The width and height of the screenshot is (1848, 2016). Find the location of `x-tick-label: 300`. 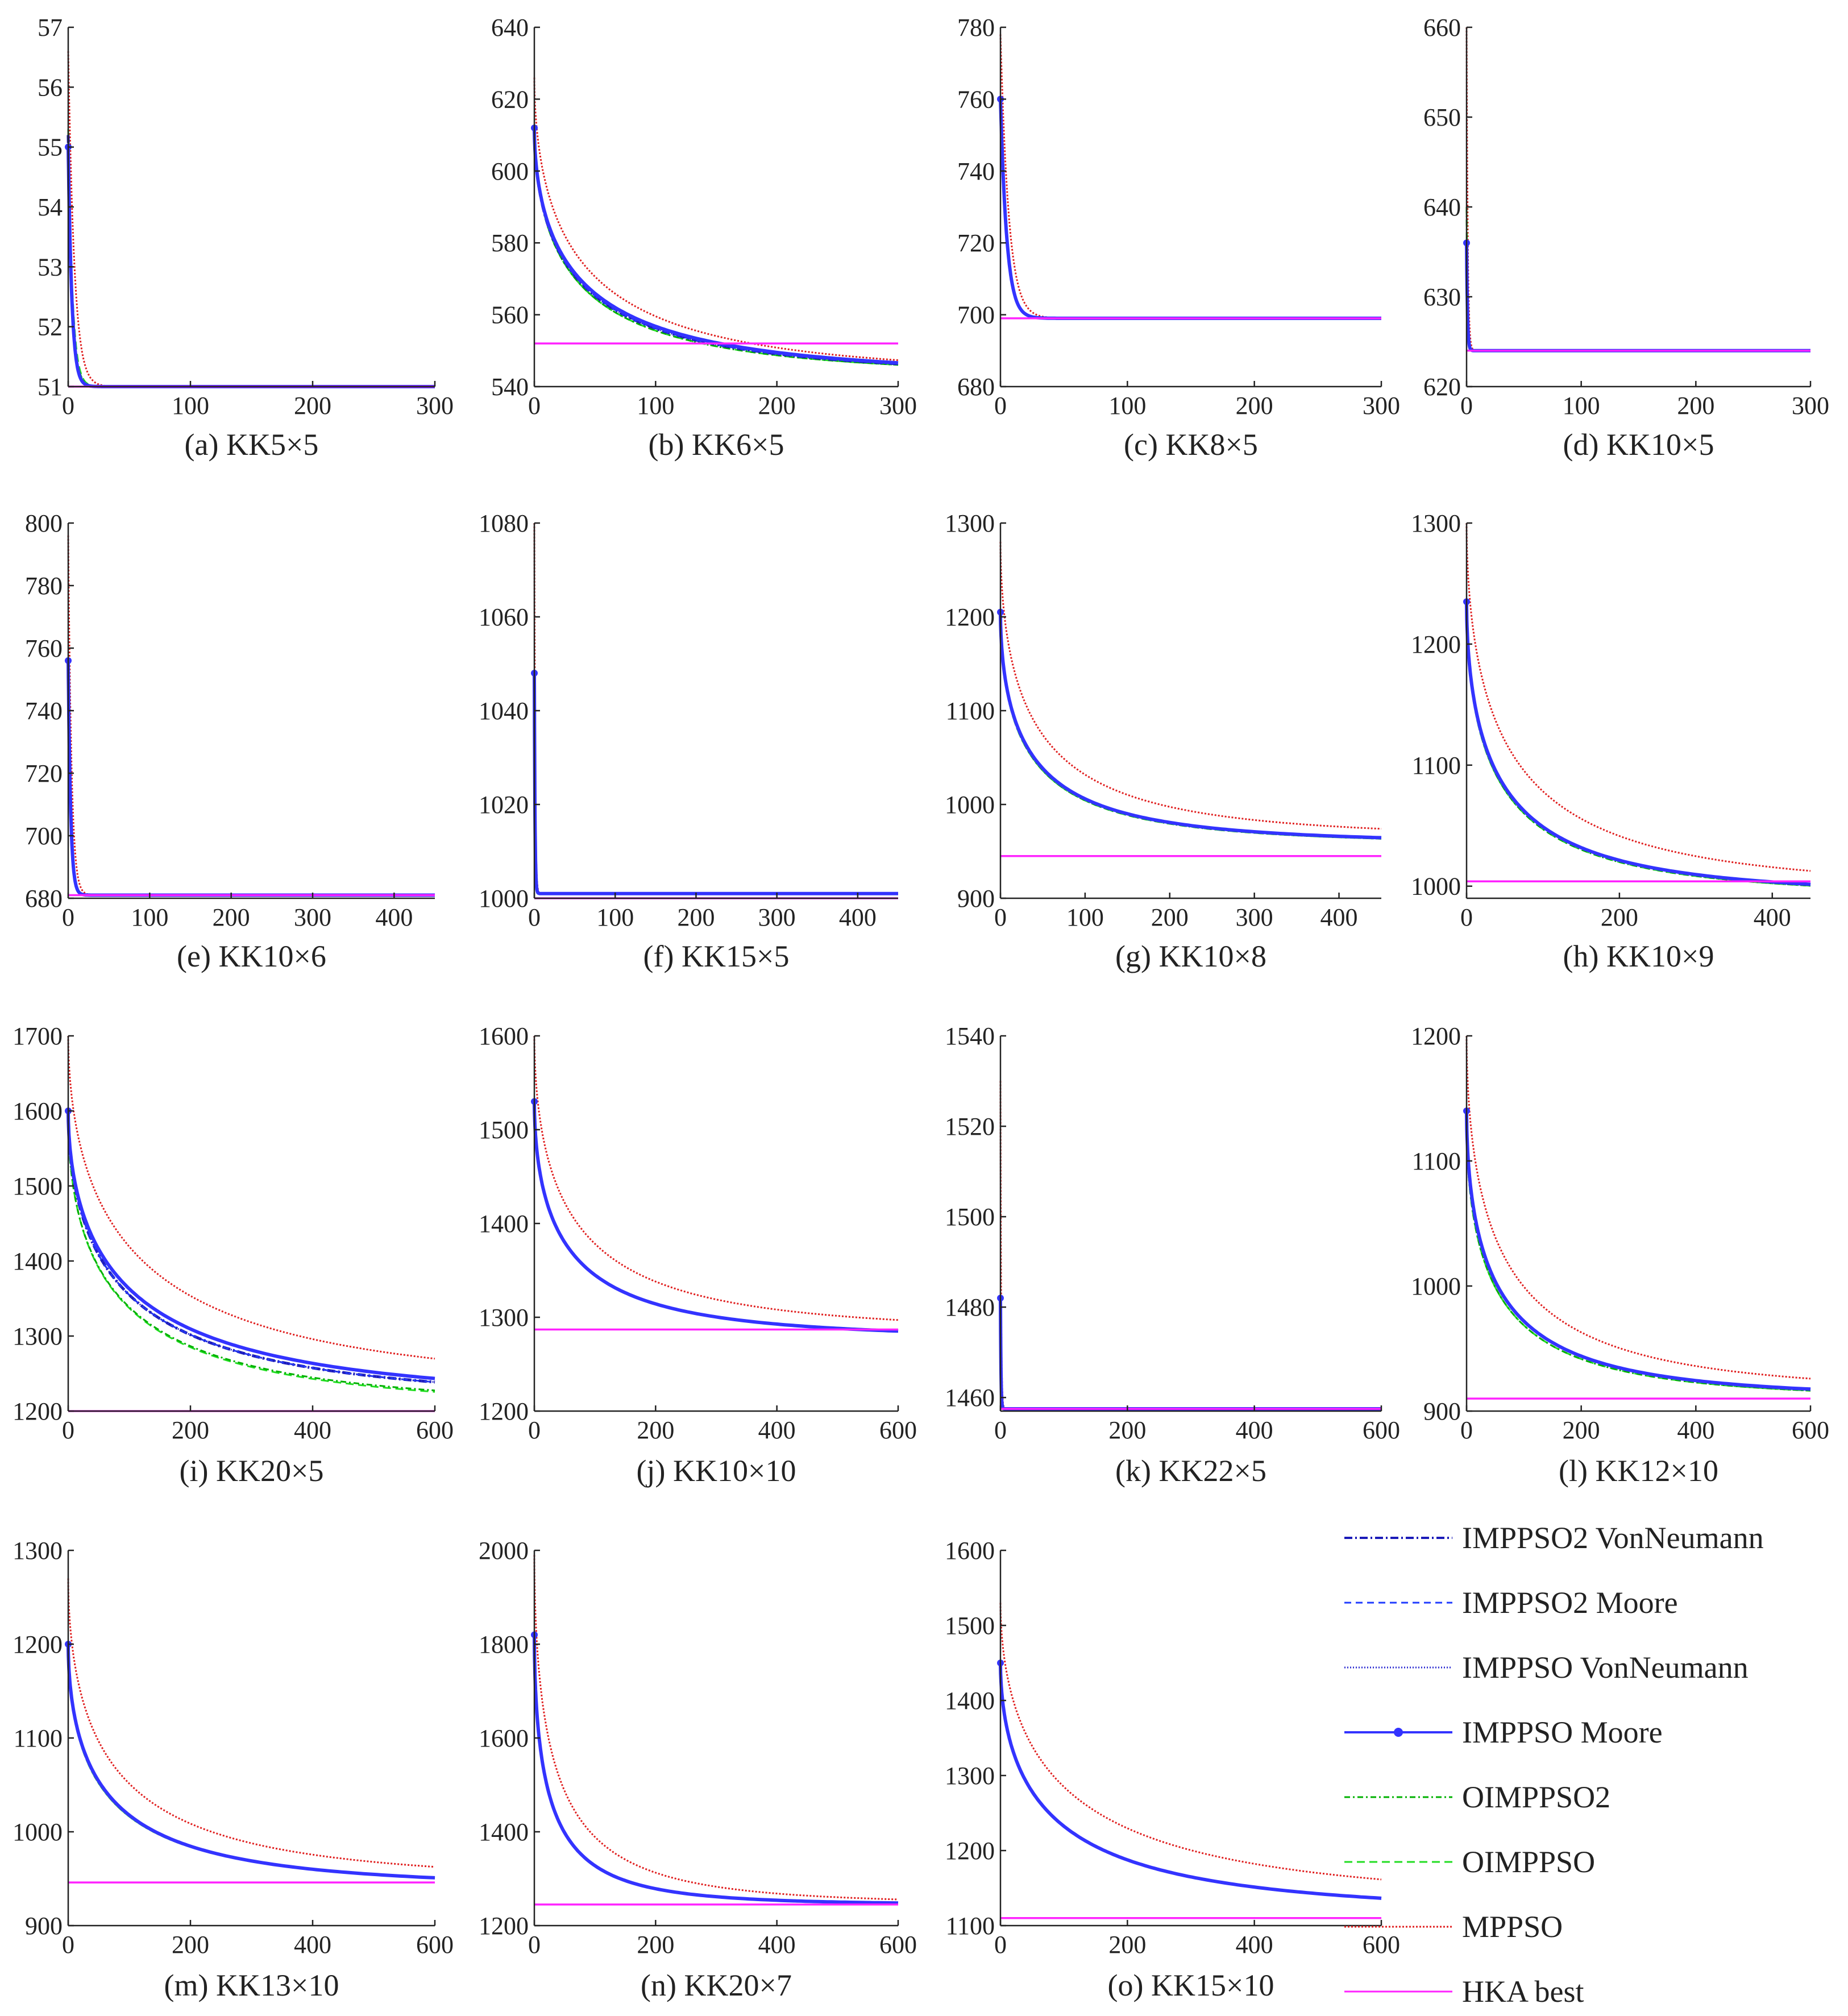

x-tick-label: 300 is located at coordinates (312, 917).